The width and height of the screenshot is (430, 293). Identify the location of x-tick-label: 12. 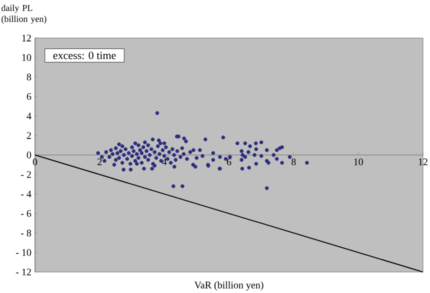
(423, 162).